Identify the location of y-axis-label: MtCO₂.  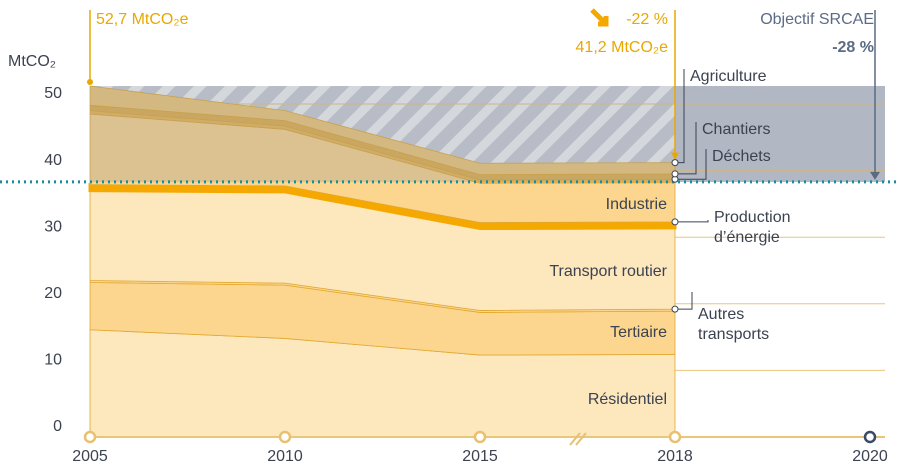
(32, 61).